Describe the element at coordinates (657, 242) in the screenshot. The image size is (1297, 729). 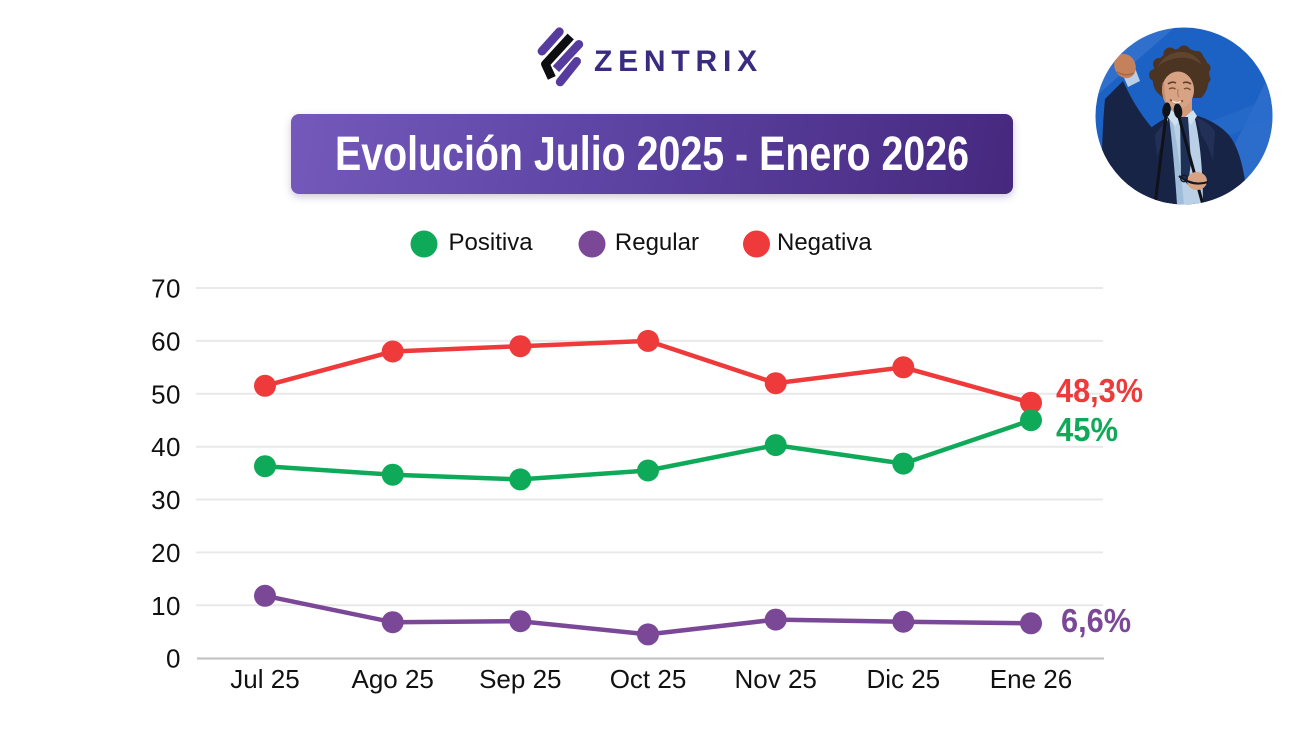
I see `svg-text: Regular` at that location.